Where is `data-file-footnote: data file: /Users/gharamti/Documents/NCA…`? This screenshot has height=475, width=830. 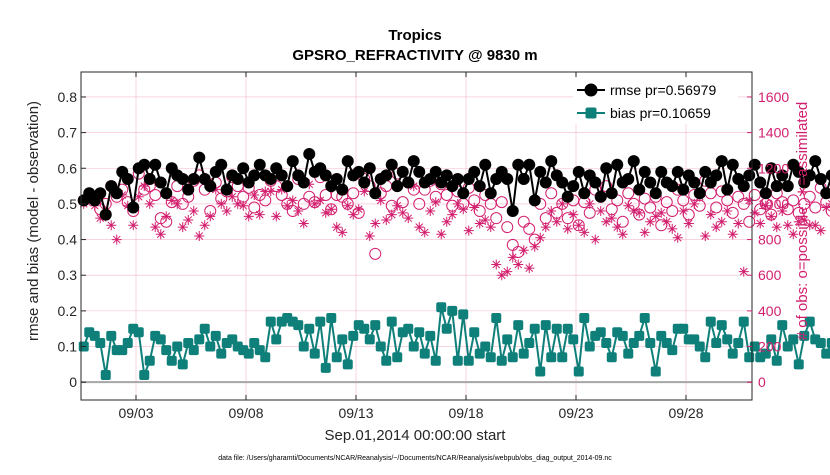
data-file-footnote: data file: /Users/gharamti/Documents/NCA… is located at coordinates (415, 458).